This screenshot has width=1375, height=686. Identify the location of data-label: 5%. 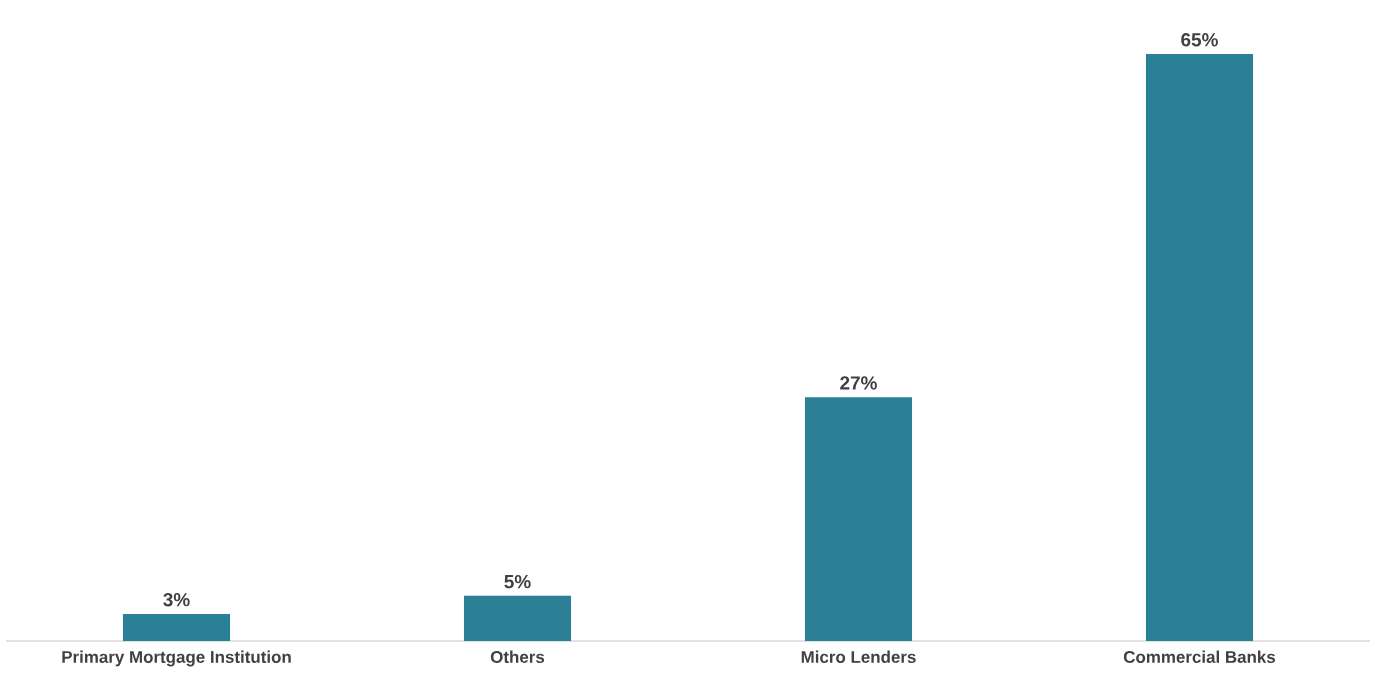
(517, 581).